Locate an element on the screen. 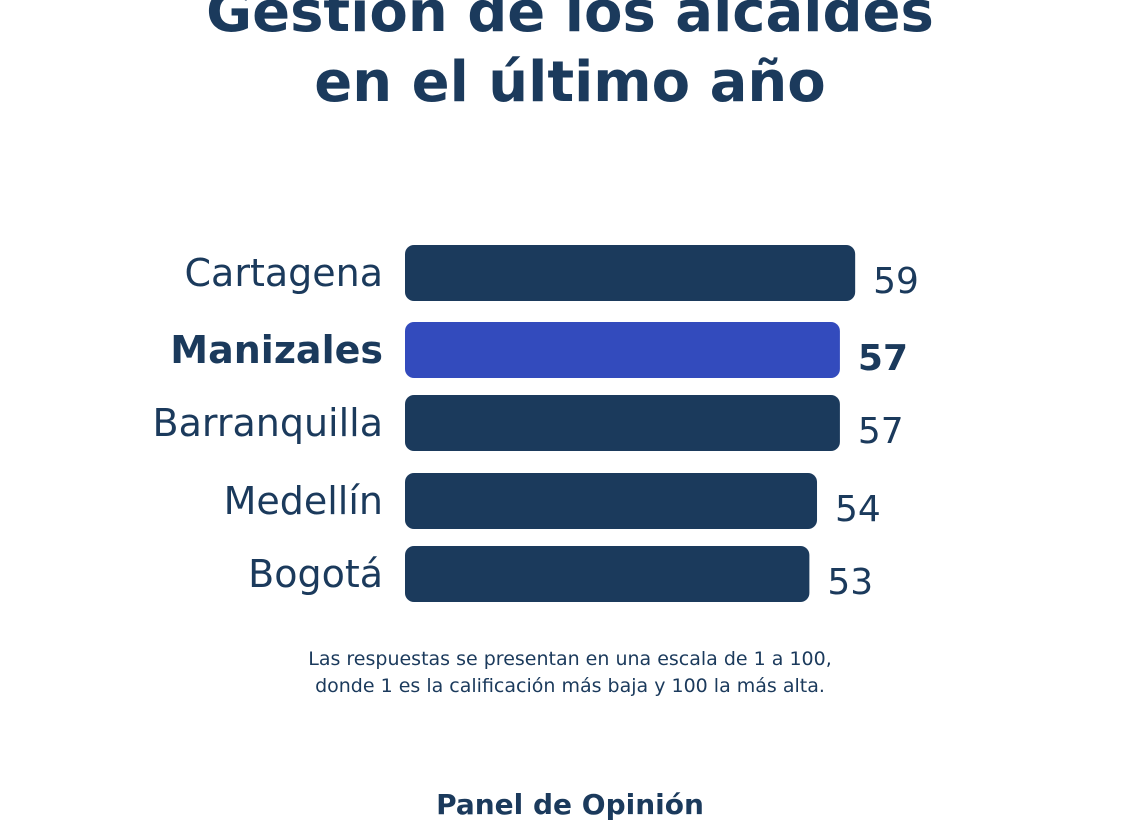 This screenshot has height=825, width=1140. chart-title: Gestión de los alcaldes en el último año is located at coordinates (570, 59).